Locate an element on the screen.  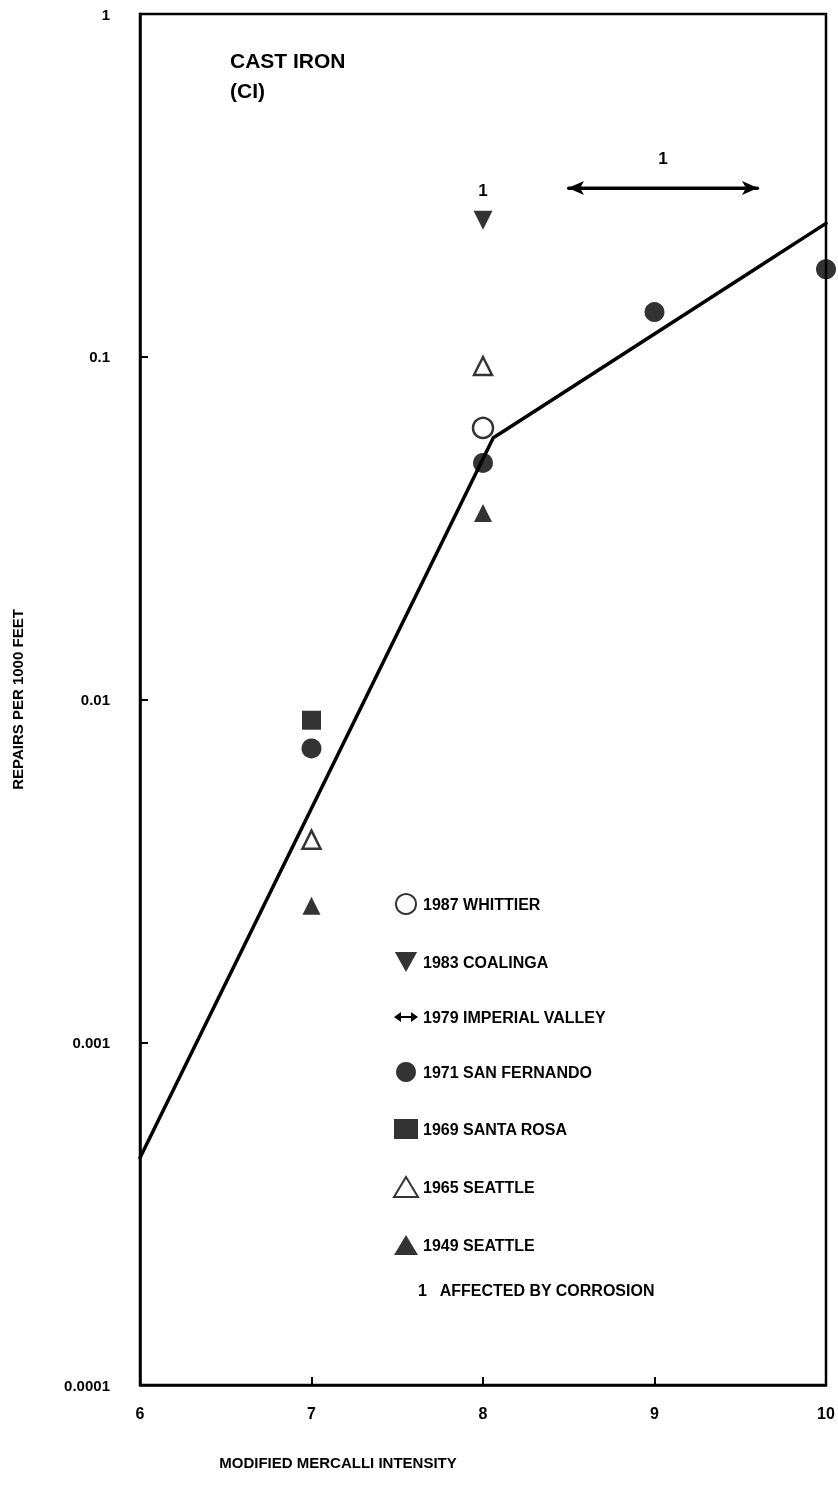
legend-label: 1949 SEATTLE is located at coordinates (479, 1245).